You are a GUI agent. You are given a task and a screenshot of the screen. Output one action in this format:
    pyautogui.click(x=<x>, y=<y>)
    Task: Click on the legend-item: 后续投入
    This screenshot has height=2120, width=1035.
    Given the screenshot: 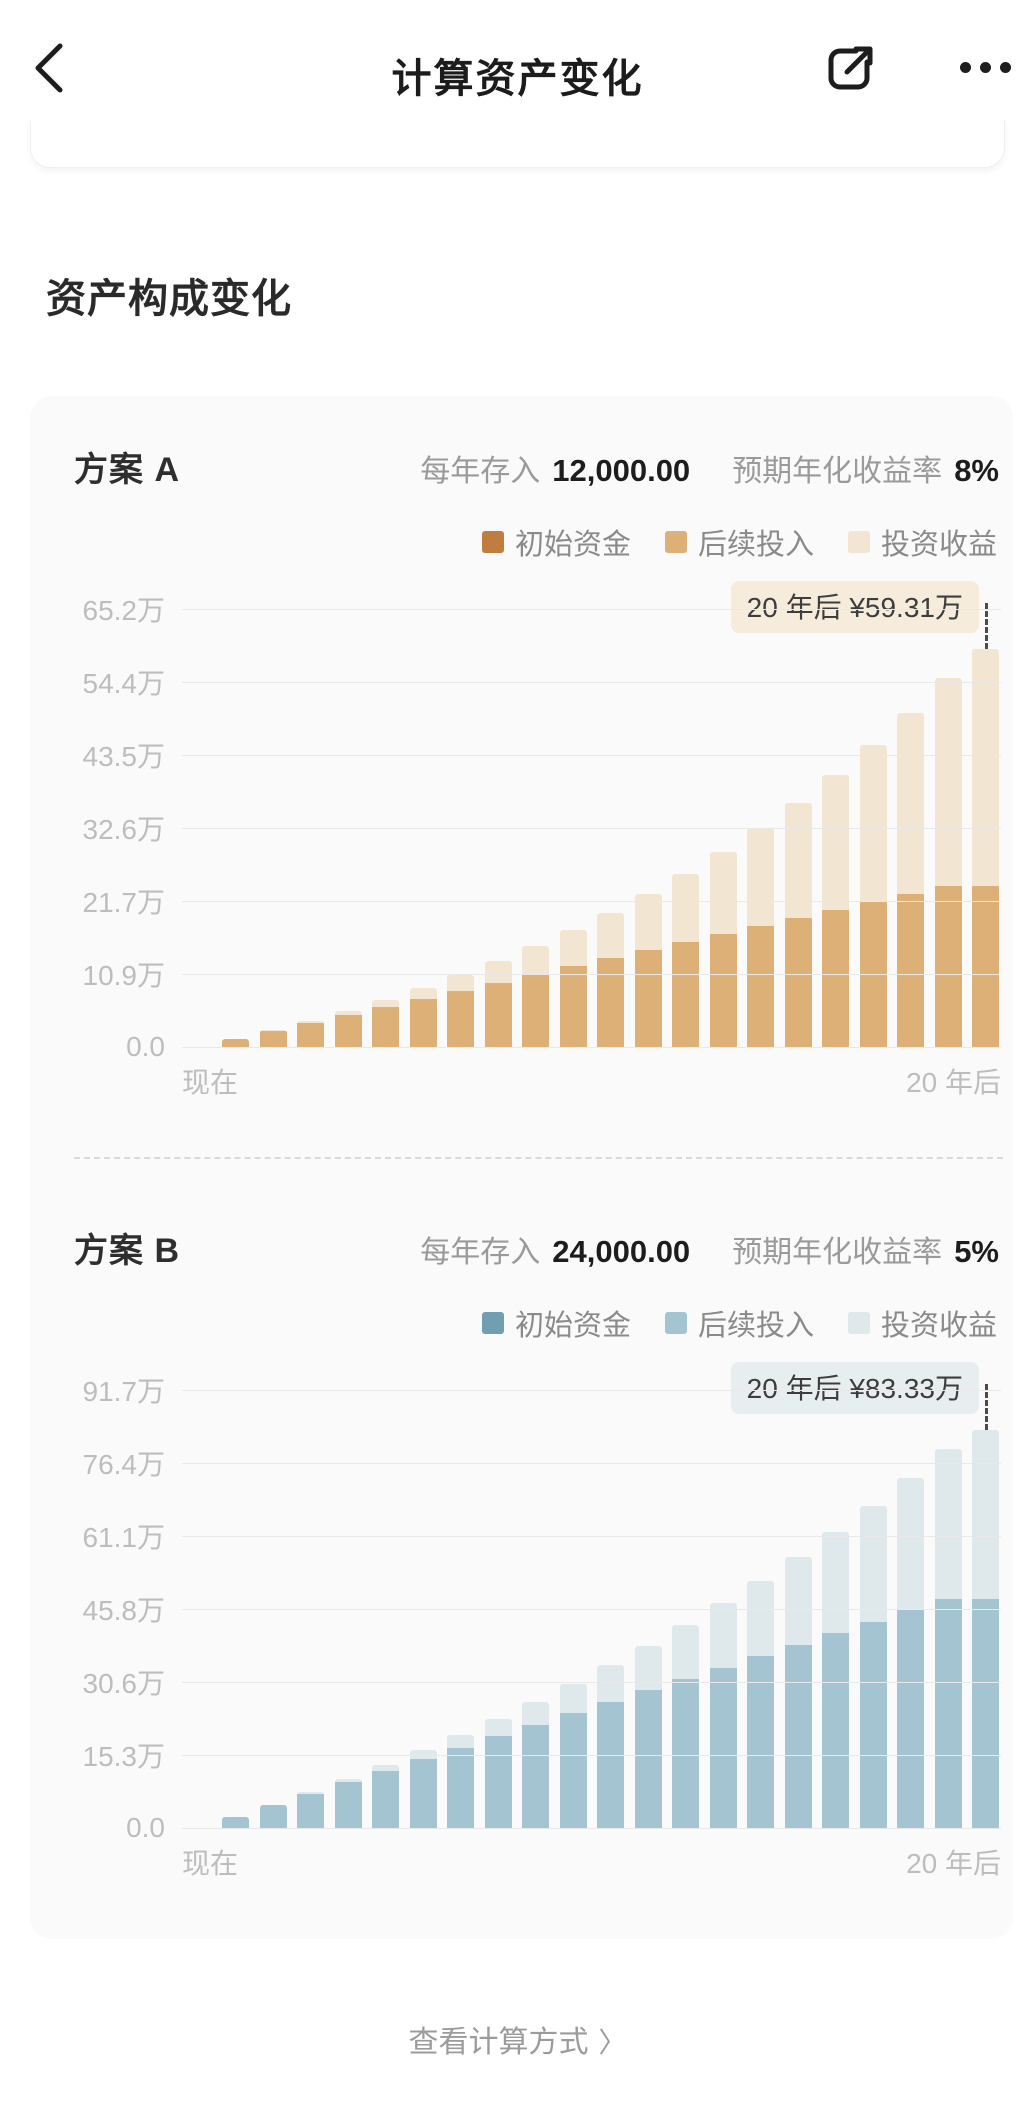 What is the action you would take?
    pyautogui.click(x=739, y=542)
    